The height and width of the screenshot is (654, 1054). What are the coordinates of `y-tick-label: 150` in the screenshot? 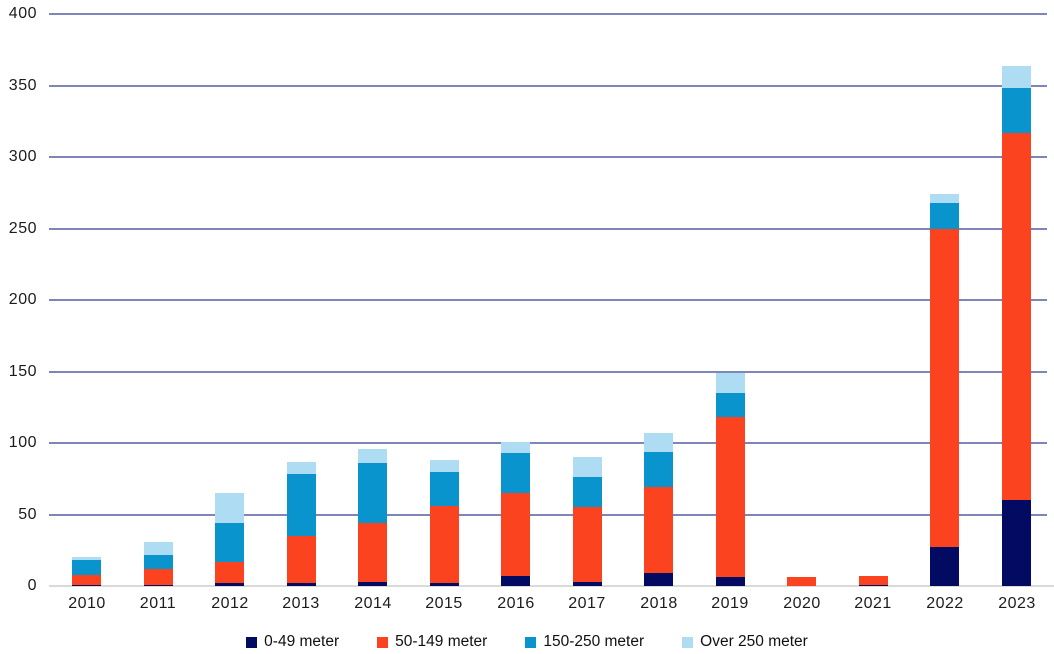 It's located at (22, 371).